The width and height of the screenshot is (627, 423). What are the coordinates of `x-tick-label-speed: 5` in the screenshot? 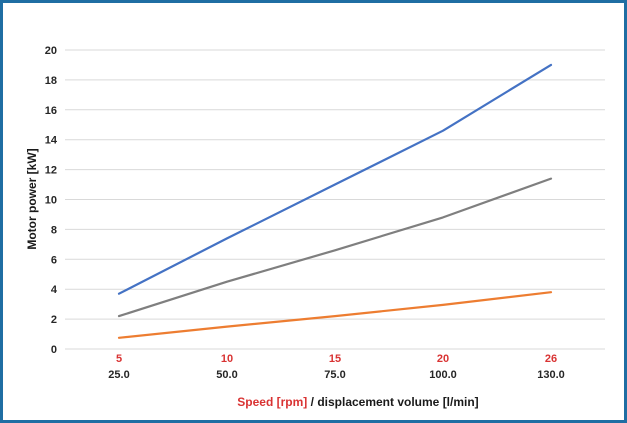 It's located at (119, 359).